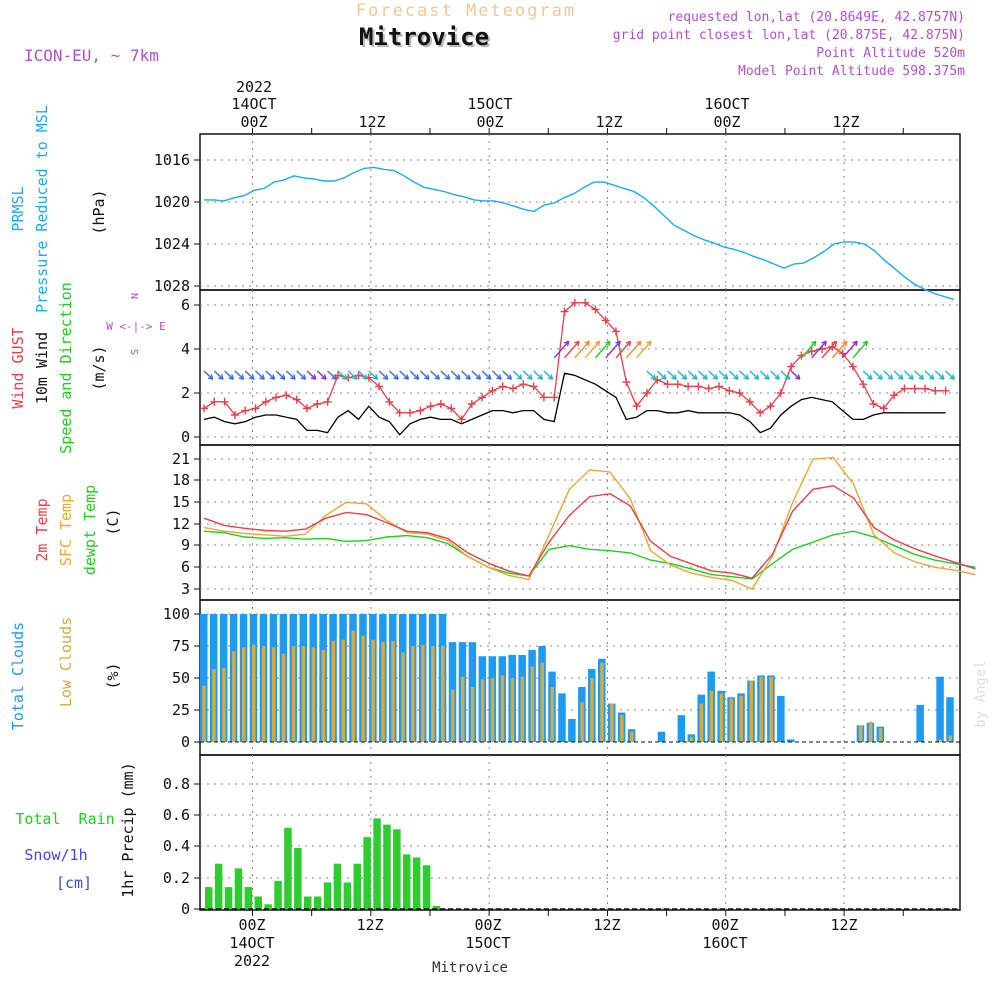 The width and height of the screenshot is (1000, 1004). Describe the element at coordinates (253, 122) in the screenshot. I see `top-hour-1: 00Z` at that location.